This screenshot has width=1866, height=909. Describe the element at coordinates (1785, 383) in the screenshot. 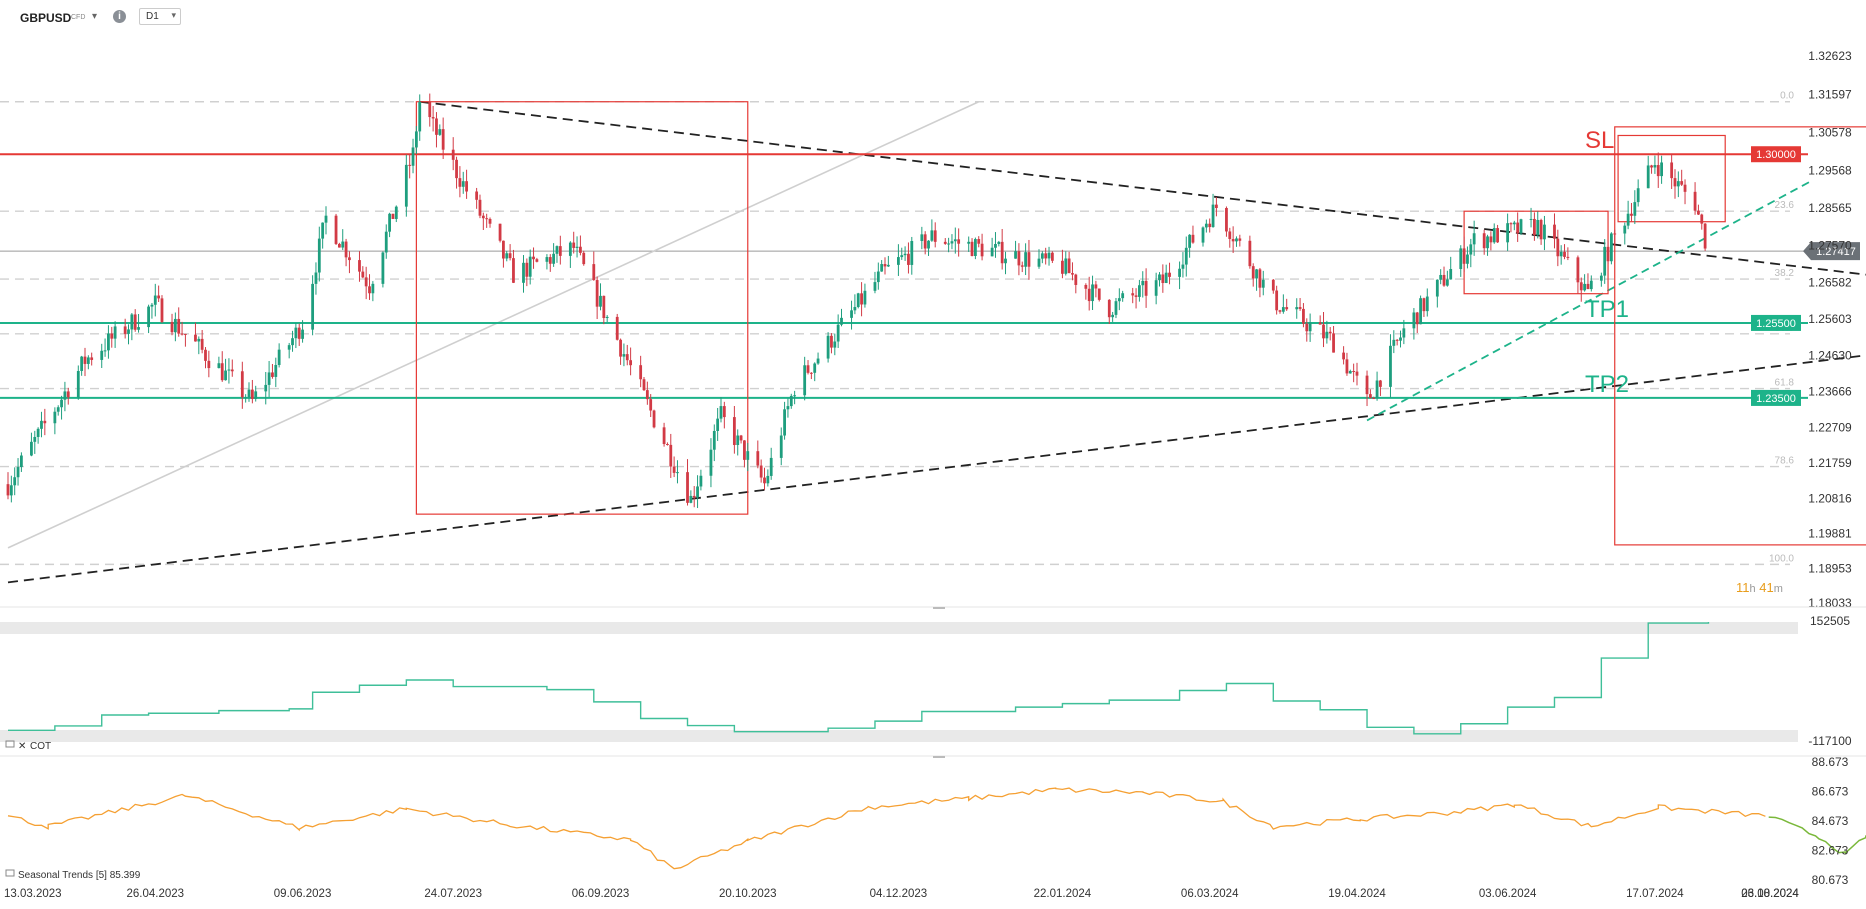

I see `fib-level-label: 61.8` at that location.